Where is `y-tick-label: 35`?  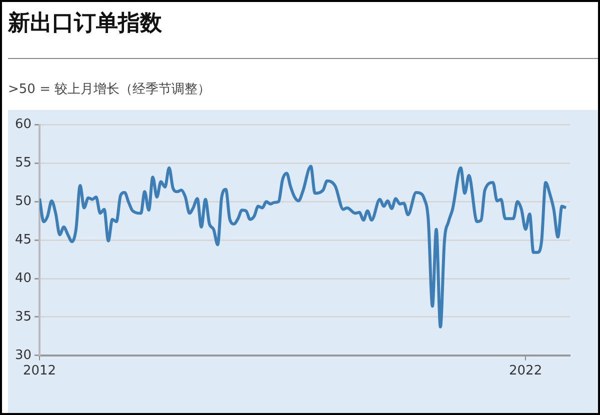 y-tick-label: 35 is located at coordinates (23, 316).